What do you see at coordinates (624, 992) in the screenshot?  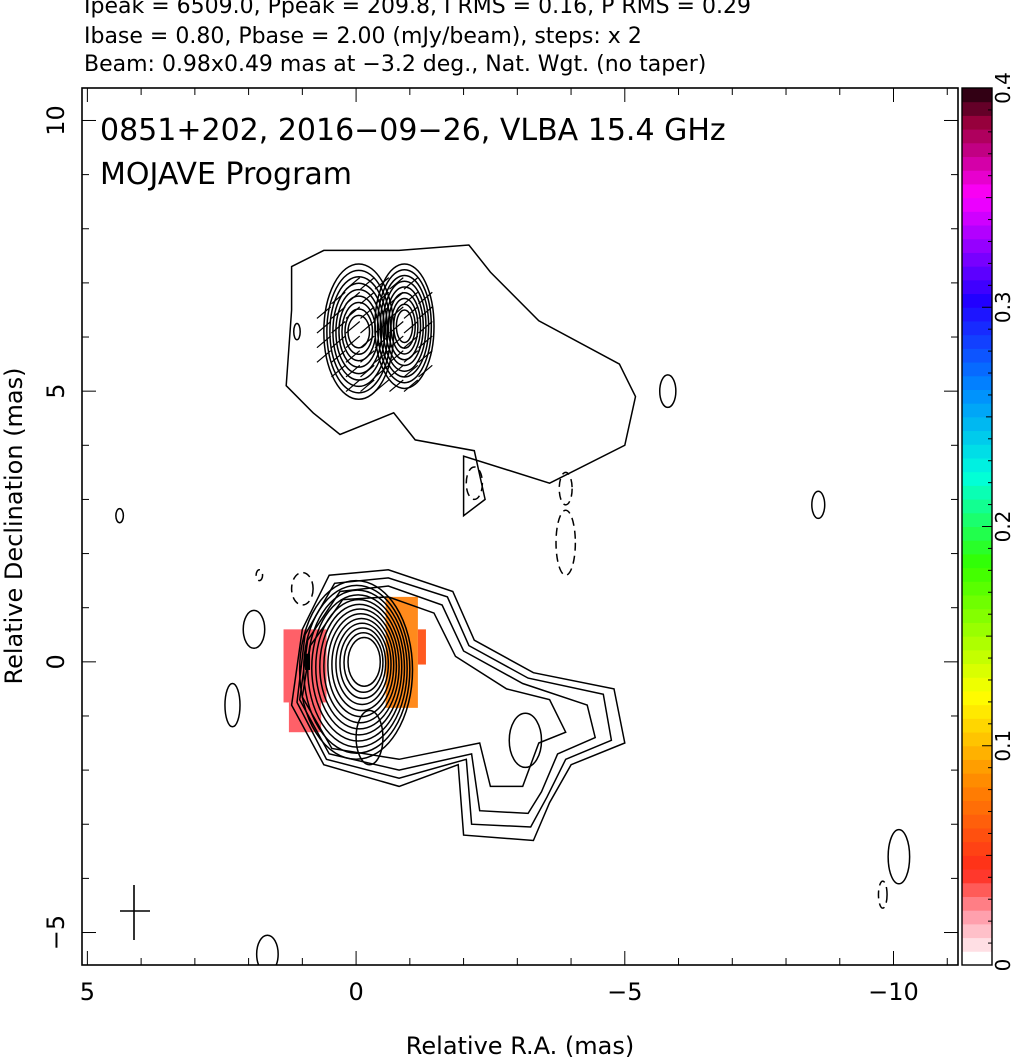 I see `x-tick-label: −5` at bounding box center [624, 992].